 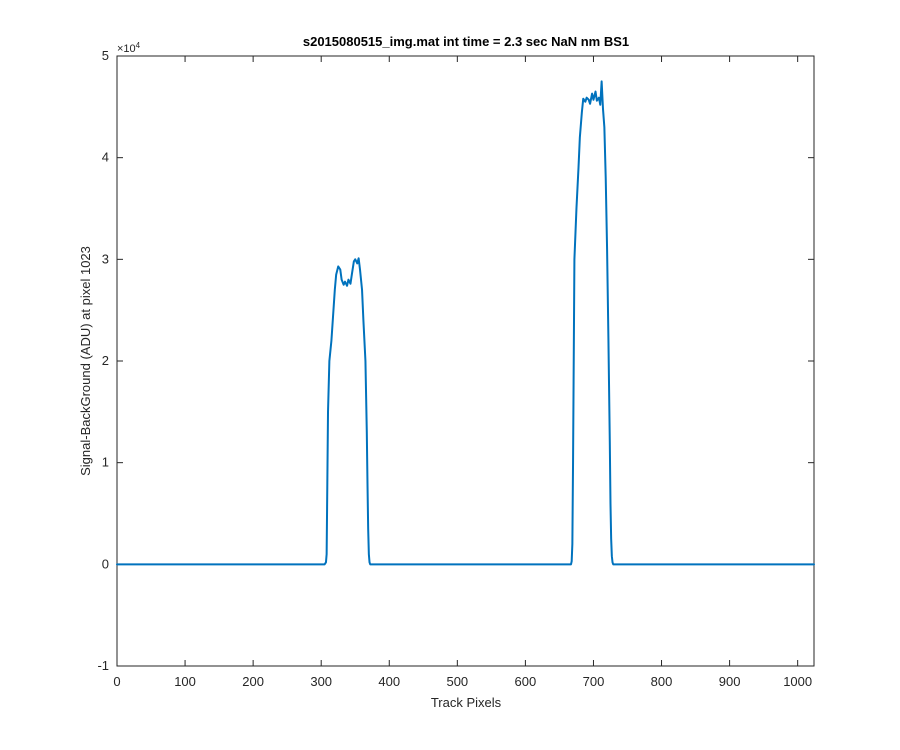 I want to click on x-tick-label: 1000, so click(x=797, y=681).